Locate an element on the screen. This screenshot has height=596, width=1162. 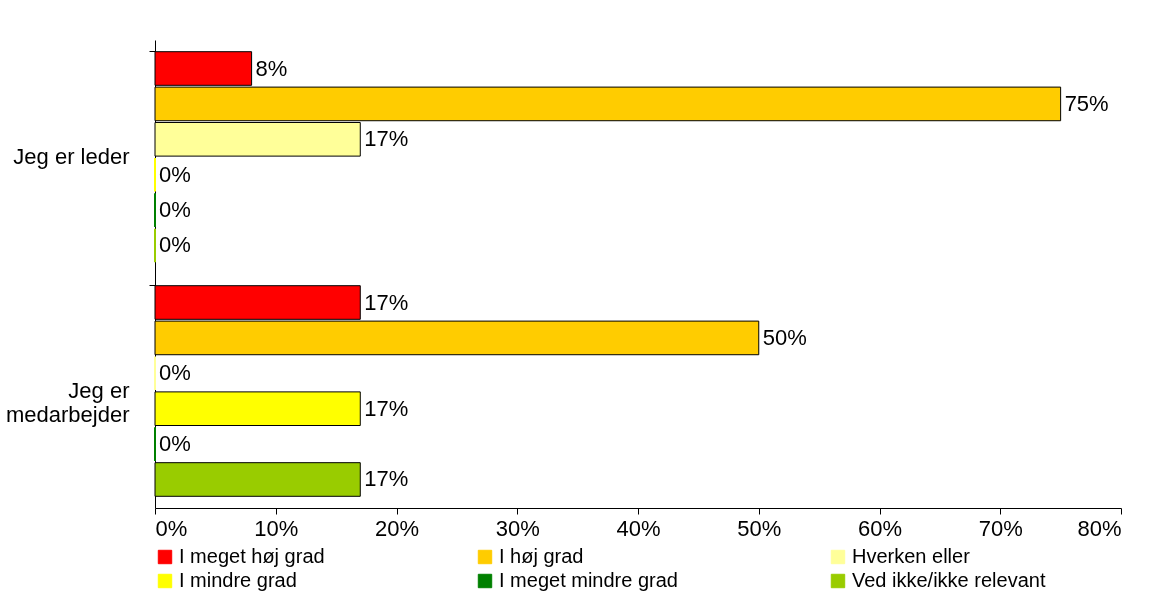
y-tick-label: Jeg er leder is located at coordinates (71, 156).